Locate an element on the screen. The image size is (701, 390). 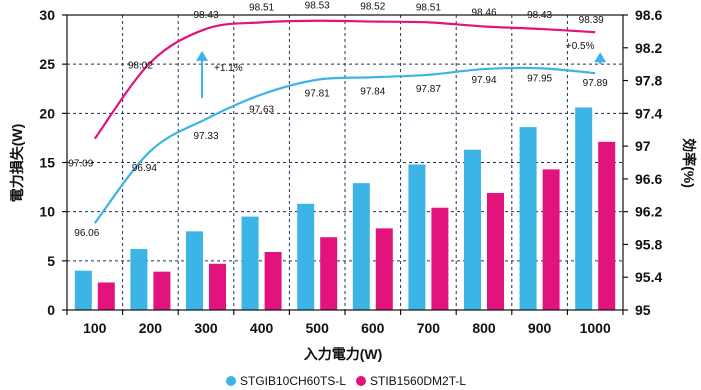
data-label-stgib10ch60ts-l: 97.94 is located at coordinates (483, 80).